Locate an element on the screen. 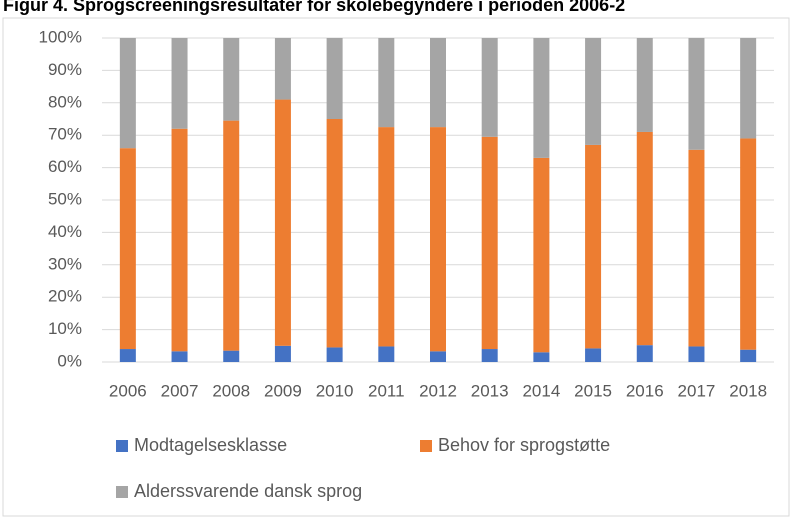  y-tick-label: 90% is located at coordinates (65, 69).